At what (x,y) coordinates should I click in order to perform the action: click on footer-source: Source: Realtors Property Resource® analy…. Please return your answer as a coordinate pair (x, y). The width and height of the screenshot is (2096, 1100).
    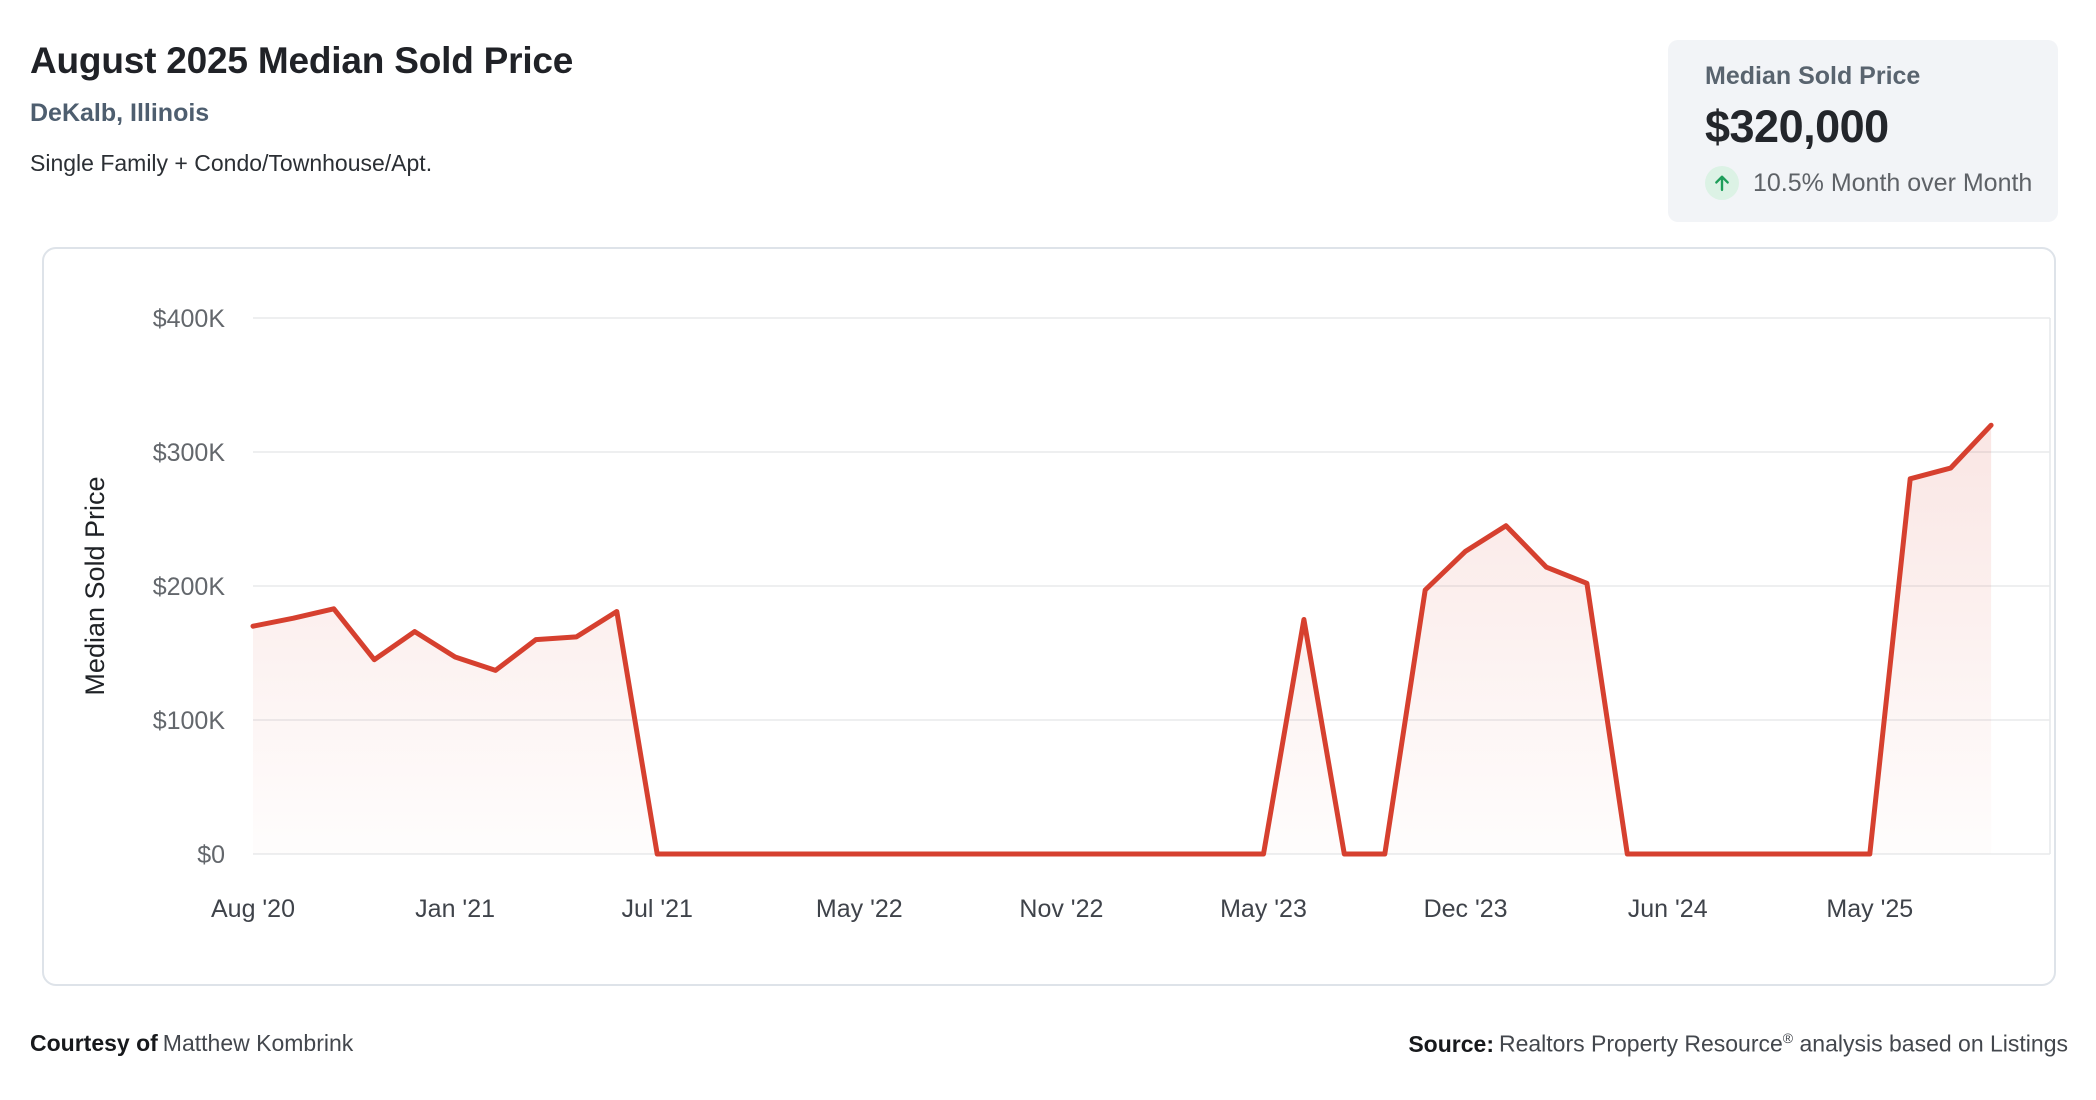
    Looking at the image, I should click on (1738, 1044).